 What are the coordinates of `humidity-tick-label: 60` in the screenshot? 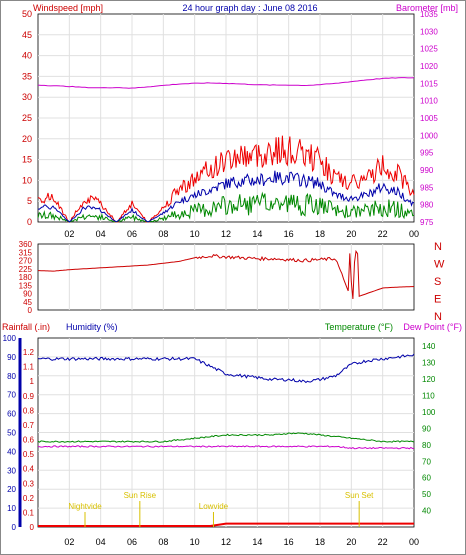 It's located at (11, 414).